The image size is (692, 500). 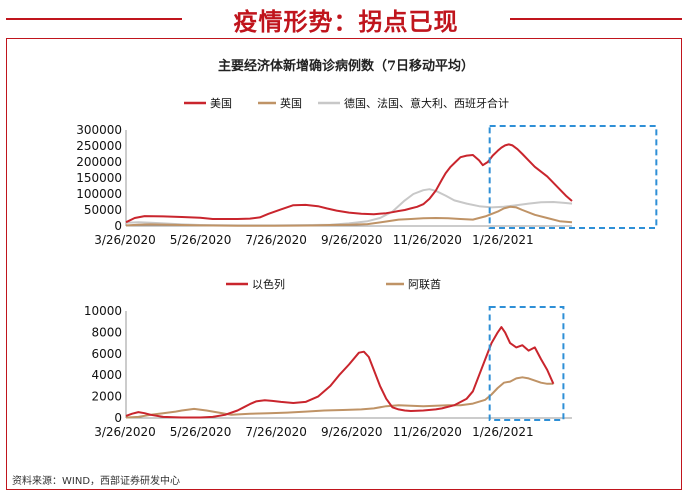 What do you see at coordinates (201, 240) in the screenshot?
I see `x-tick-label-0-1: 5/26/2020` at bounding box center [201, 240].